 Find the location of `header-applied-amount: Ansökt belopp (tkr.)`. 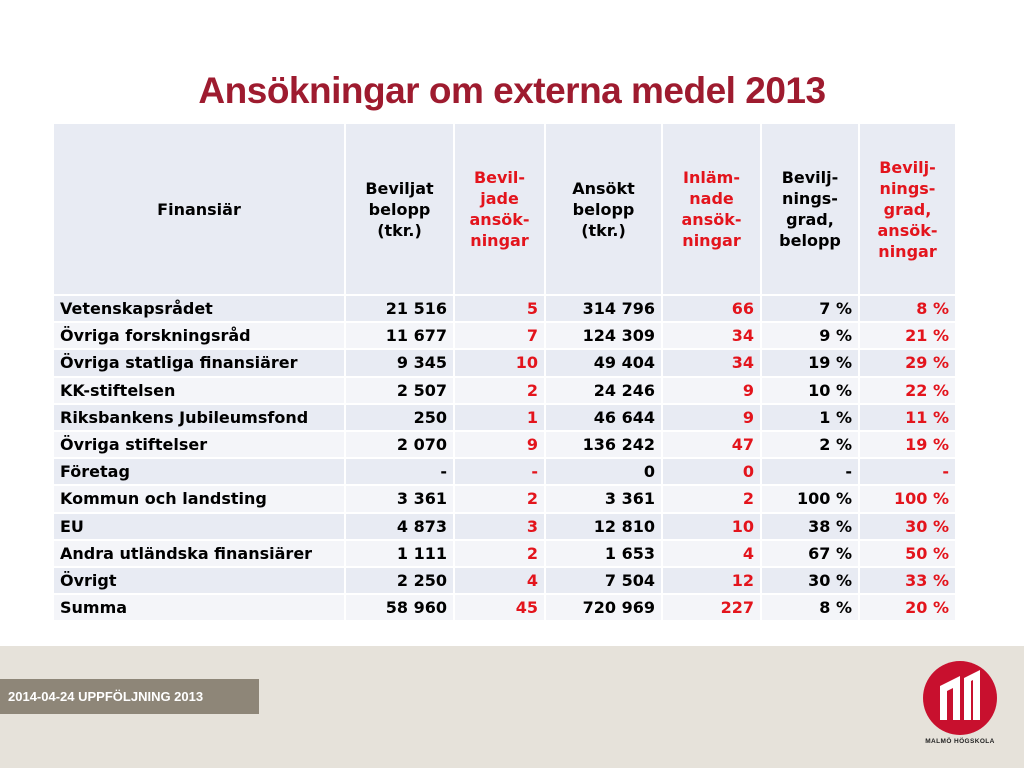

header-applied-amount: Ansökt belopp (tkr.) is located at coordinates (603, 209).